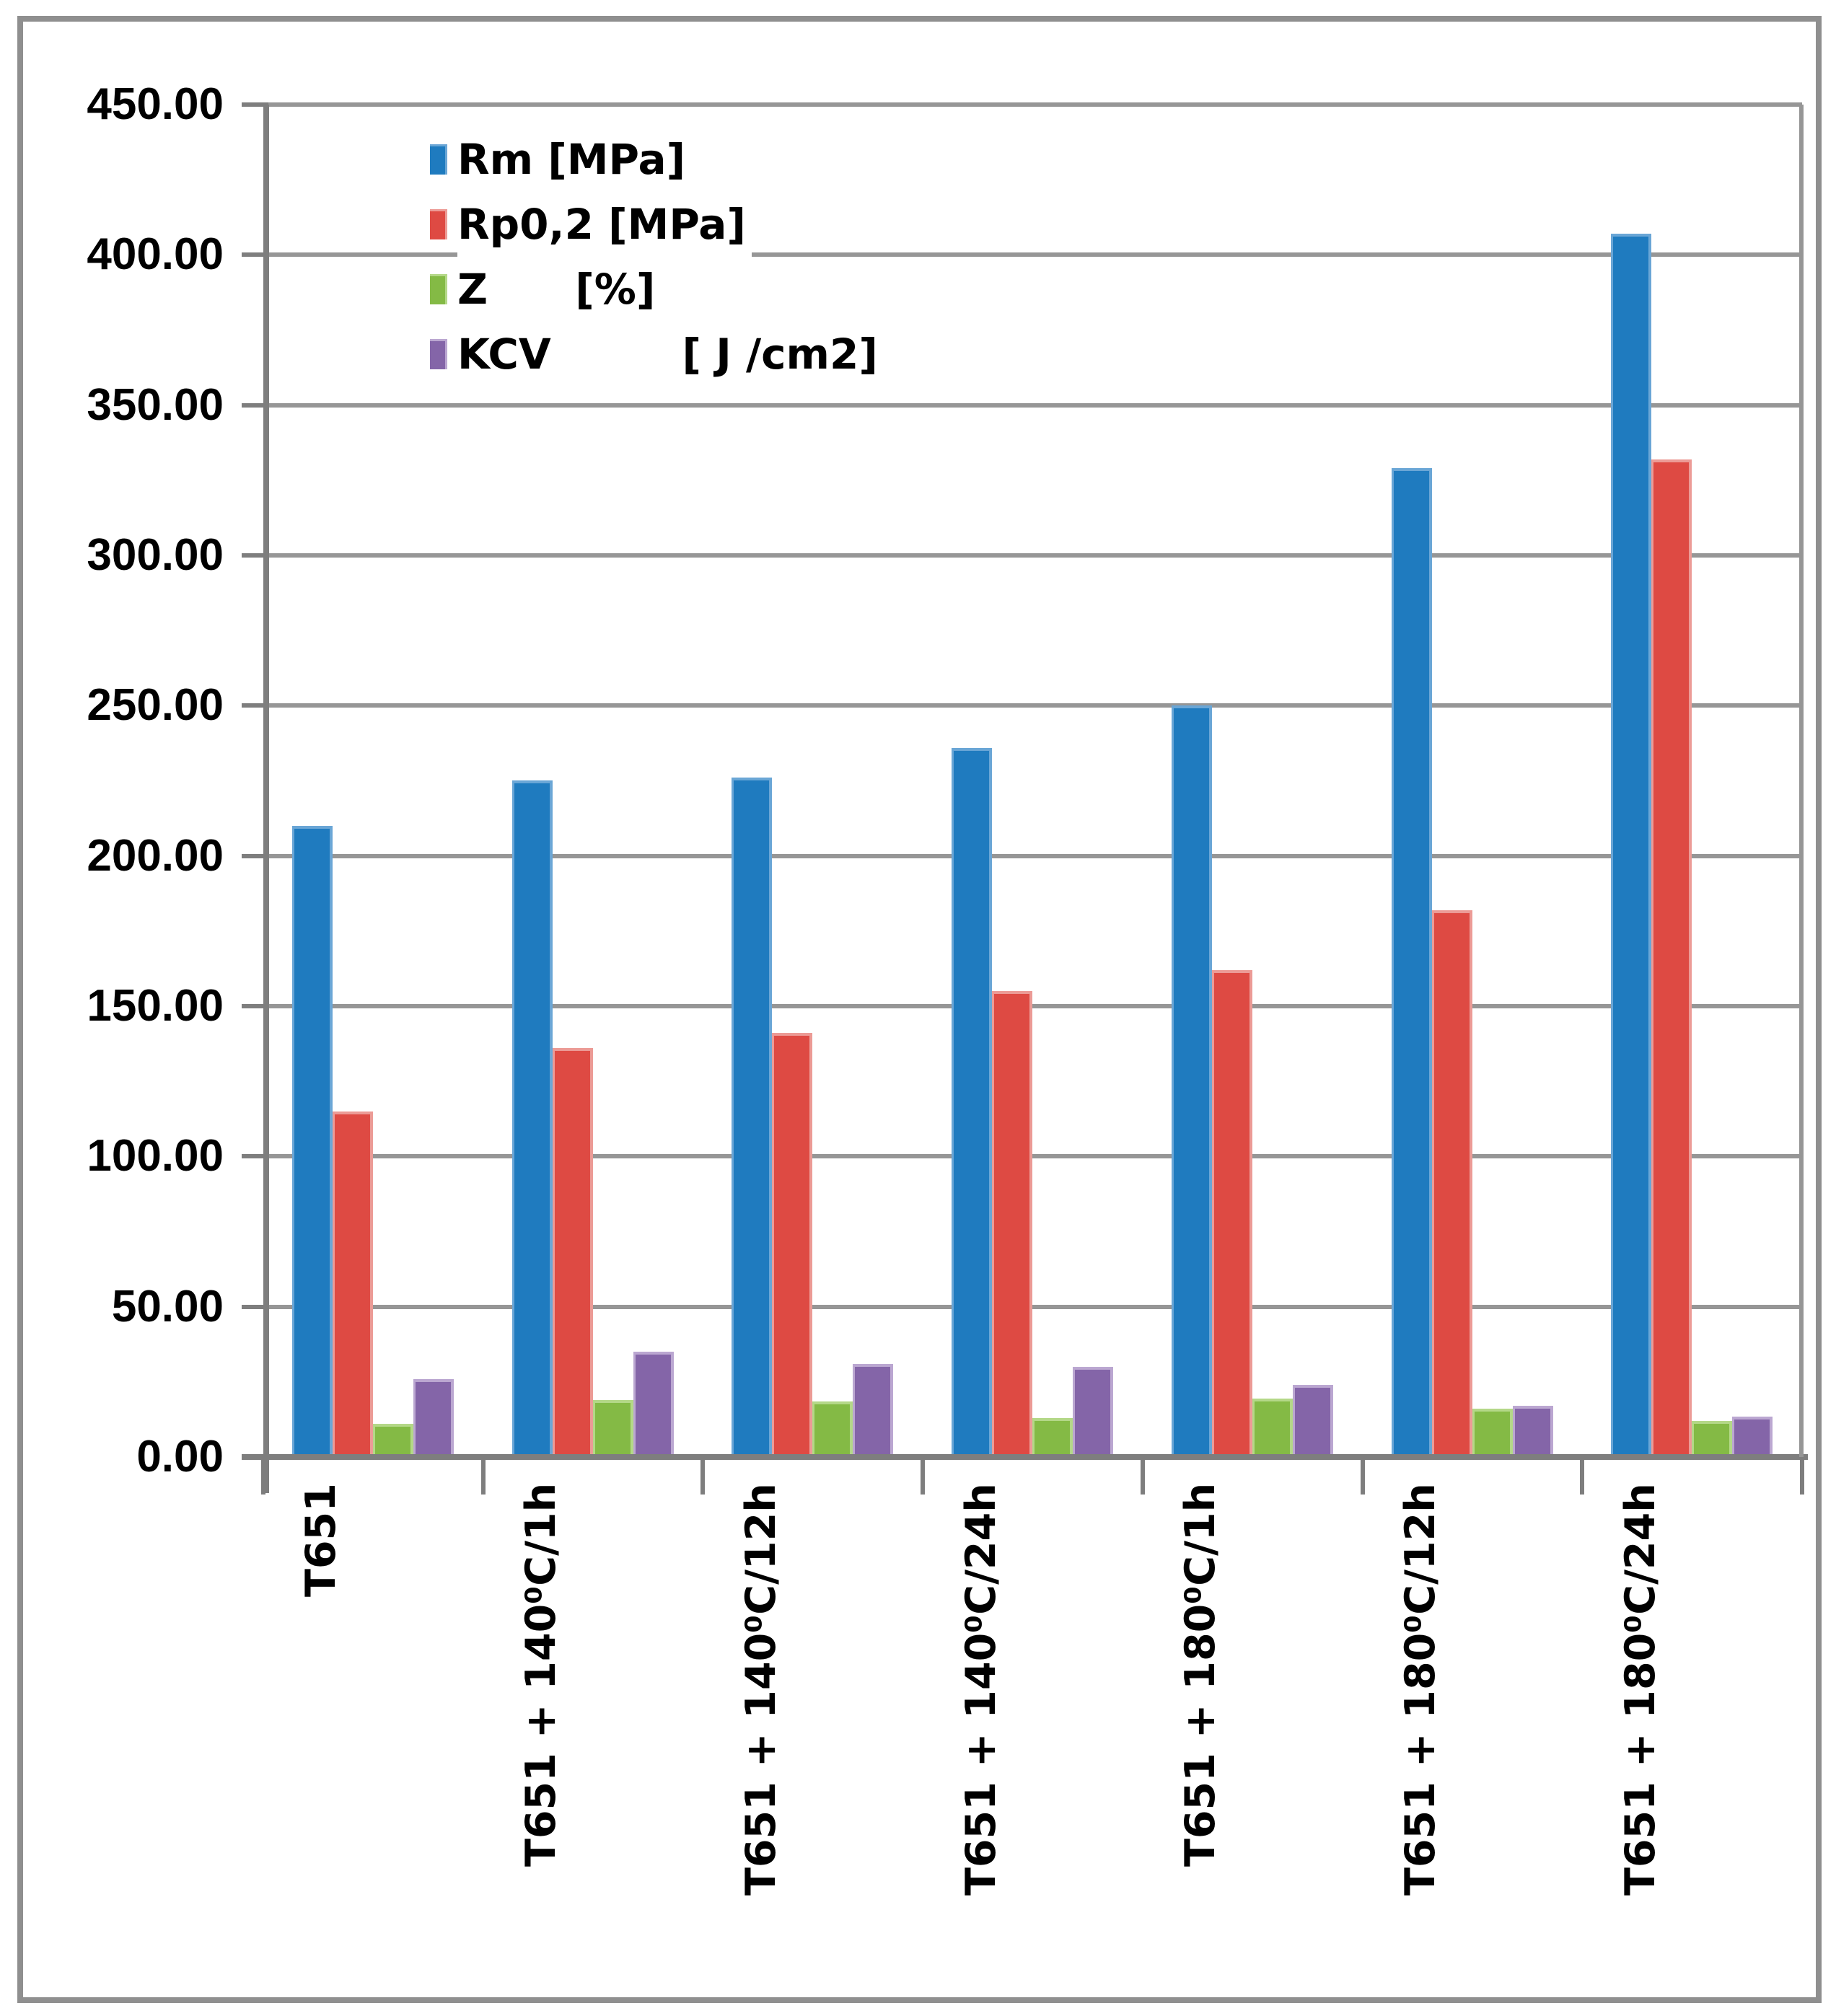 This screenshot has width=1836, height=2016. I want to click on x-category-label: T651 + 180⁰C/24h, so click(1641, 1690).